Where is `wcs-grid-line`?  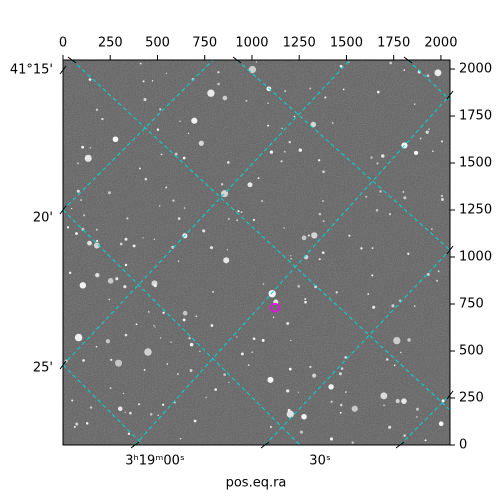 wcs-grid-line is located at coordinates (429, 80).